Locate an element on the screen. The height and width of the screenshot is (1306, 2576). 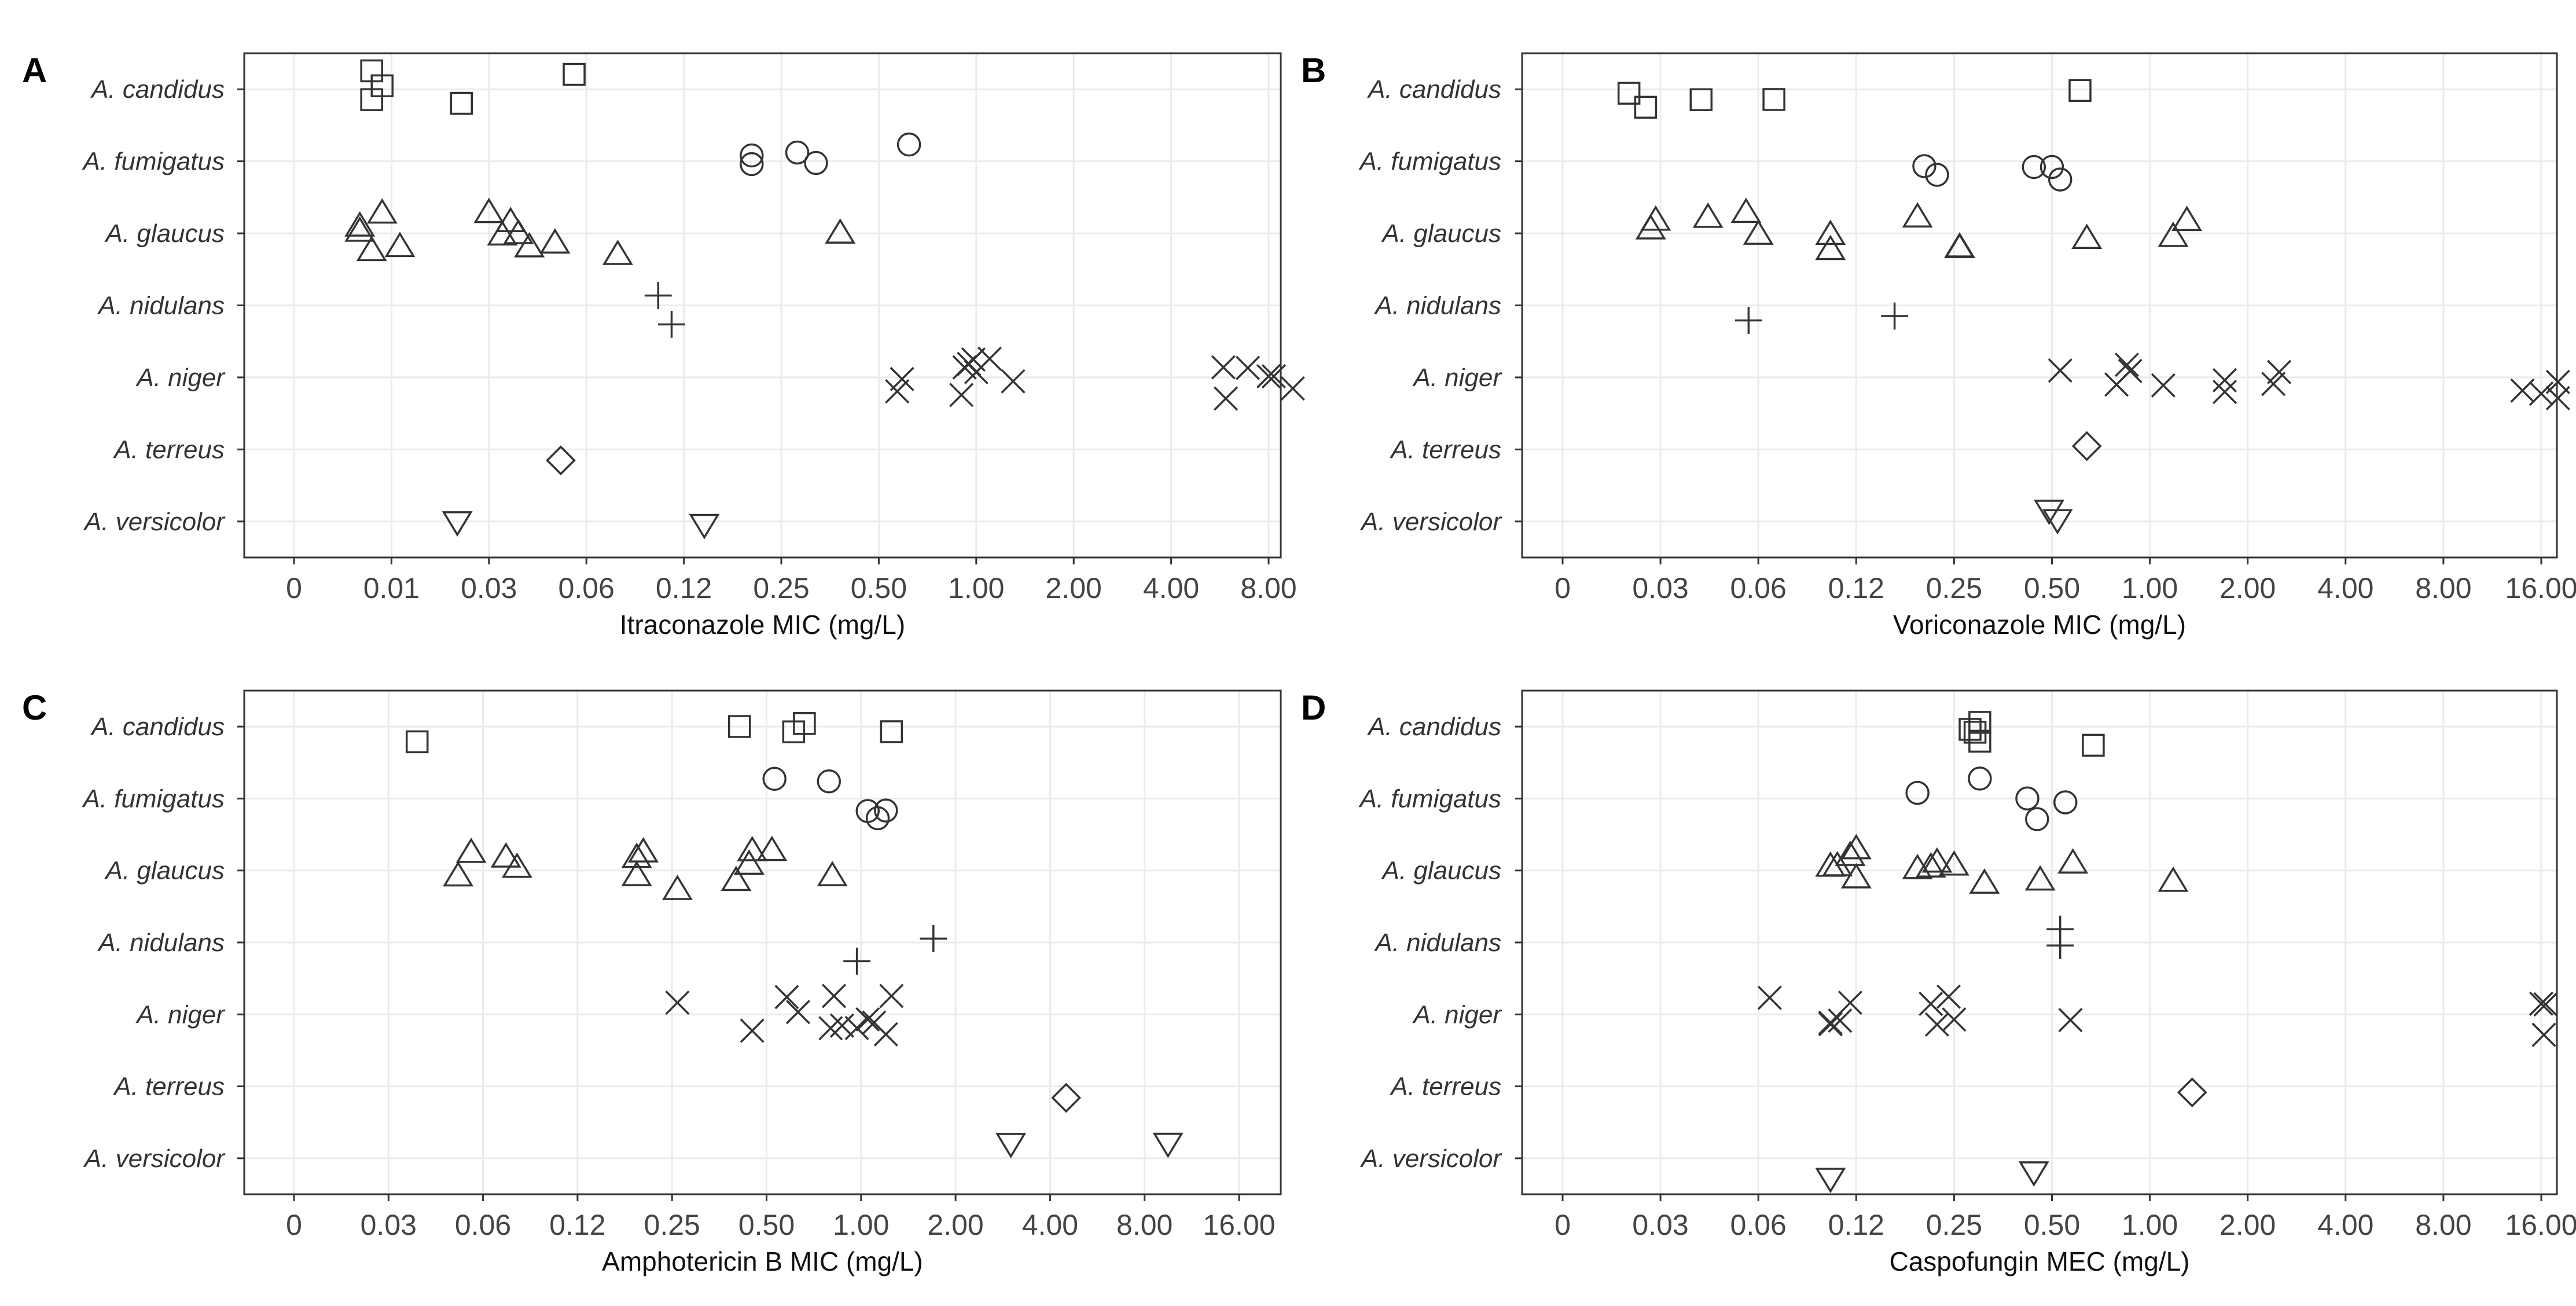
panel-letter: C is located at coordinates (35, 707).